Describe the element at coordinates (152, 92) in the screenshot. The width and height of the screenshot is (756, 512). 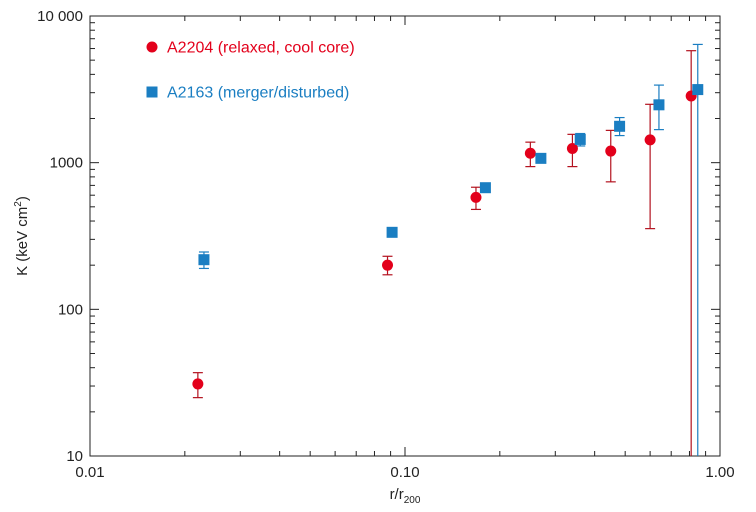
I see `legend-marker-square` at that location.